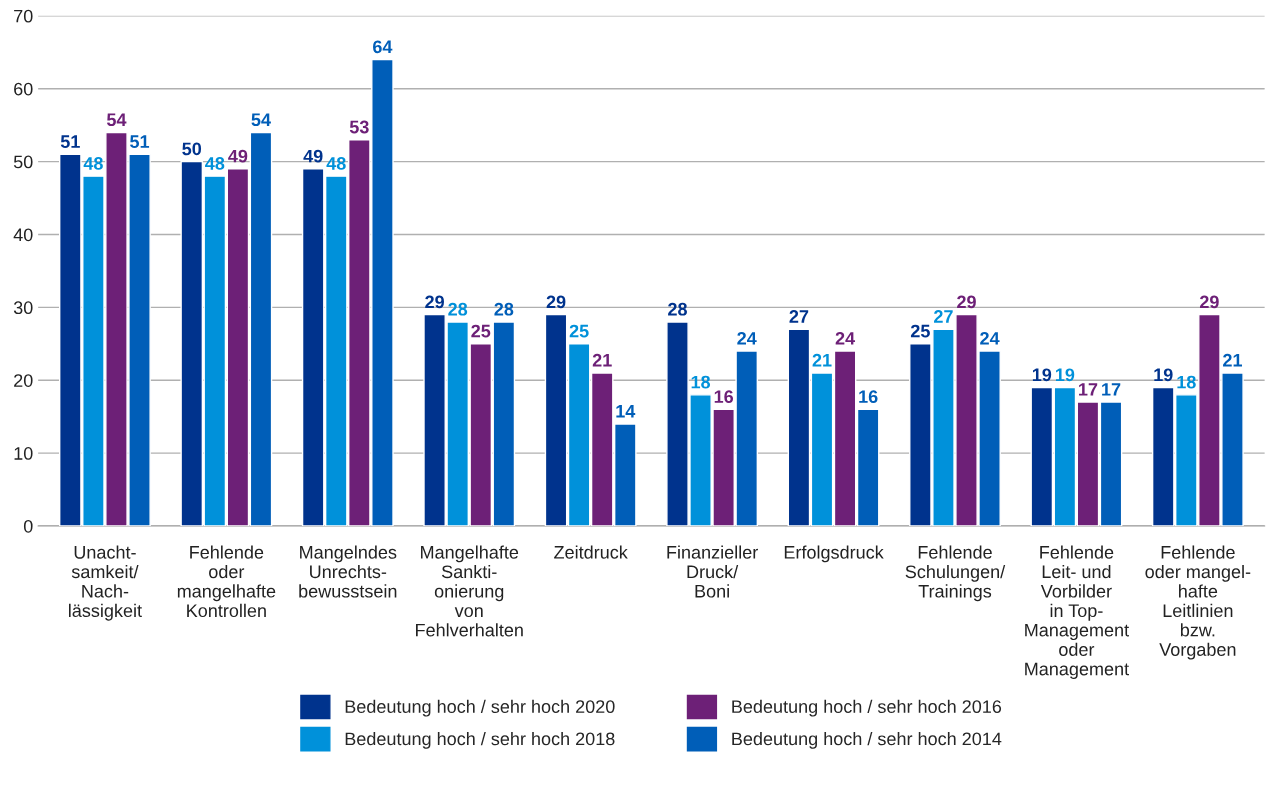 The image size is (1271, 791). What do you see at coordinates (226, 581) in the screenshot?
I see `x-tick-label: Fehlende oder mangelhafte Kontrollen` at bounding box center [226, 581].